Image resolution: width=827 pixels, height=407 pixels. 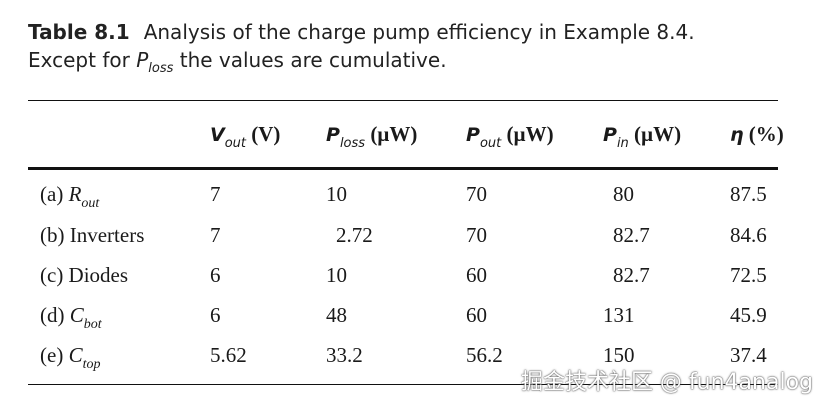 I want to click on row-label: (c) Diodes, so click(x=84, y=275).